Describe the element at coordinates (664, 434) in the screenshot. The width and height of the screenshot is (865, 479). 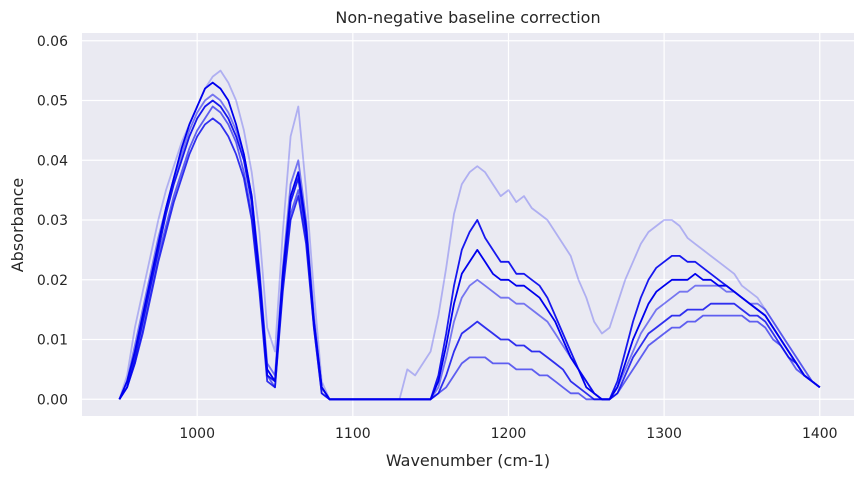
I see `x-tick-label: 1300` at that location.